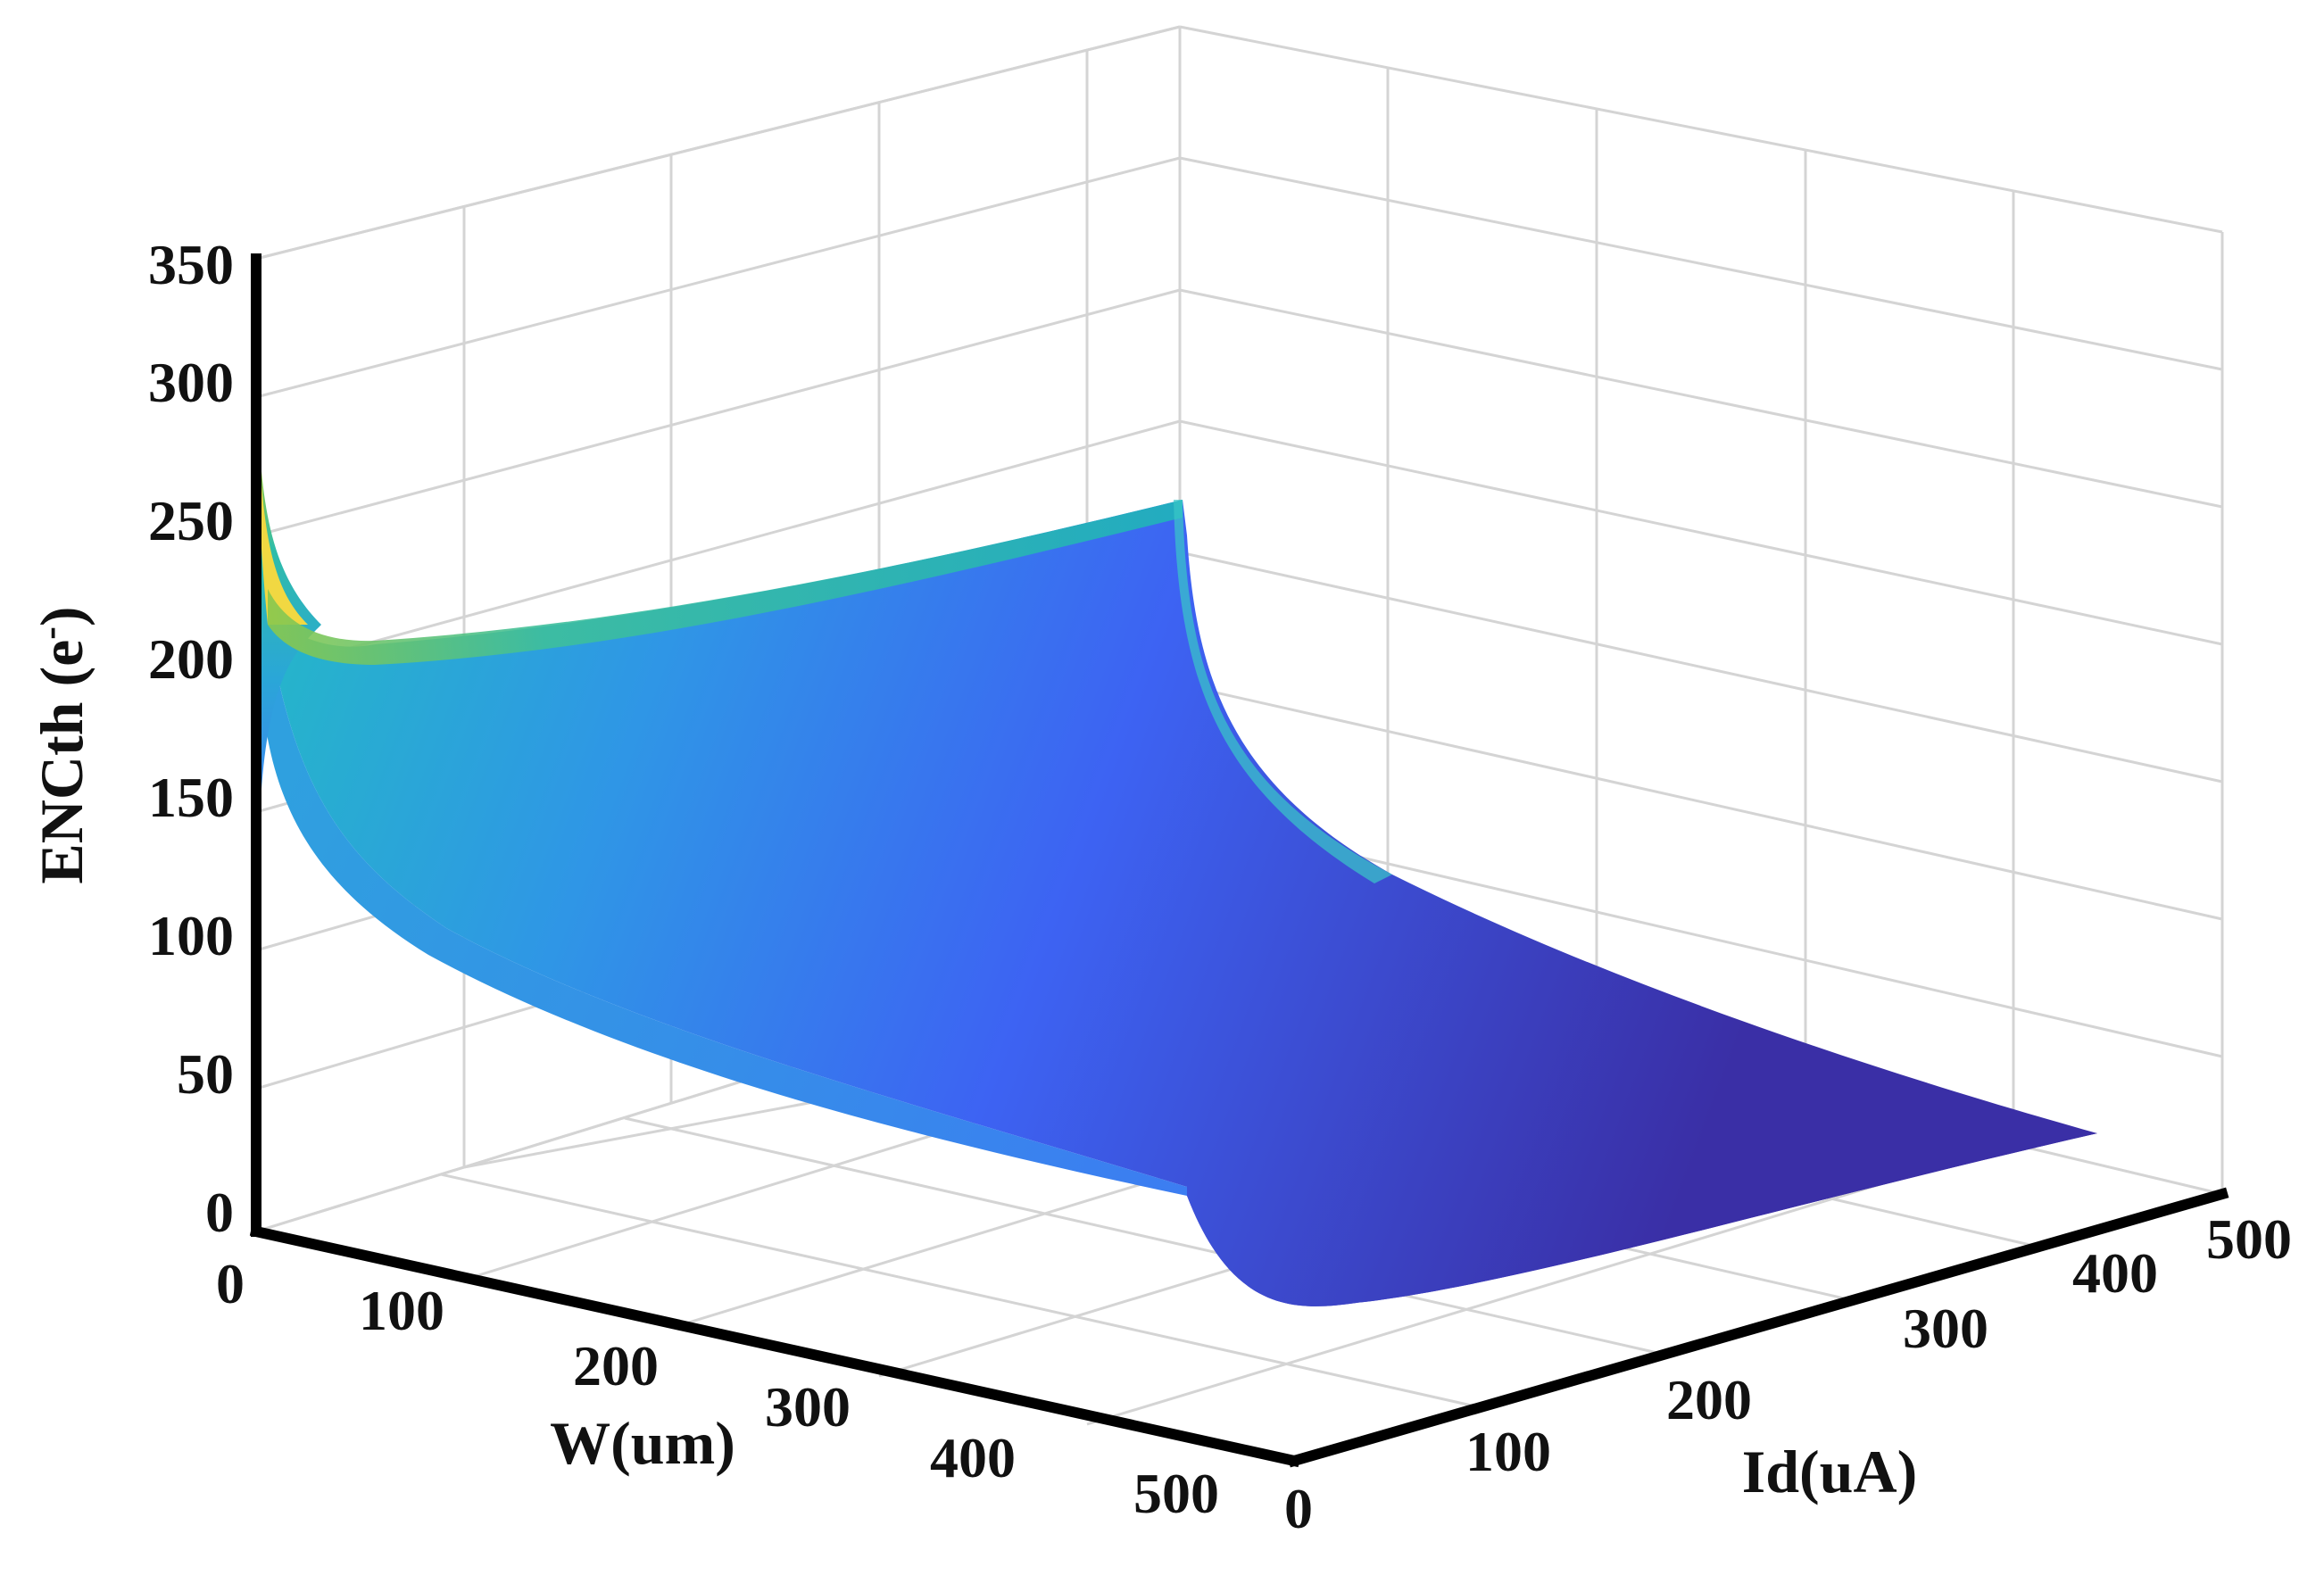 The width and height of the screenshot is (2324, 1592). What do you see at coordinates (2115, 1273) in the screenshot?
I see `id-tick-label: 400` at bounding box center [2115, 1273].